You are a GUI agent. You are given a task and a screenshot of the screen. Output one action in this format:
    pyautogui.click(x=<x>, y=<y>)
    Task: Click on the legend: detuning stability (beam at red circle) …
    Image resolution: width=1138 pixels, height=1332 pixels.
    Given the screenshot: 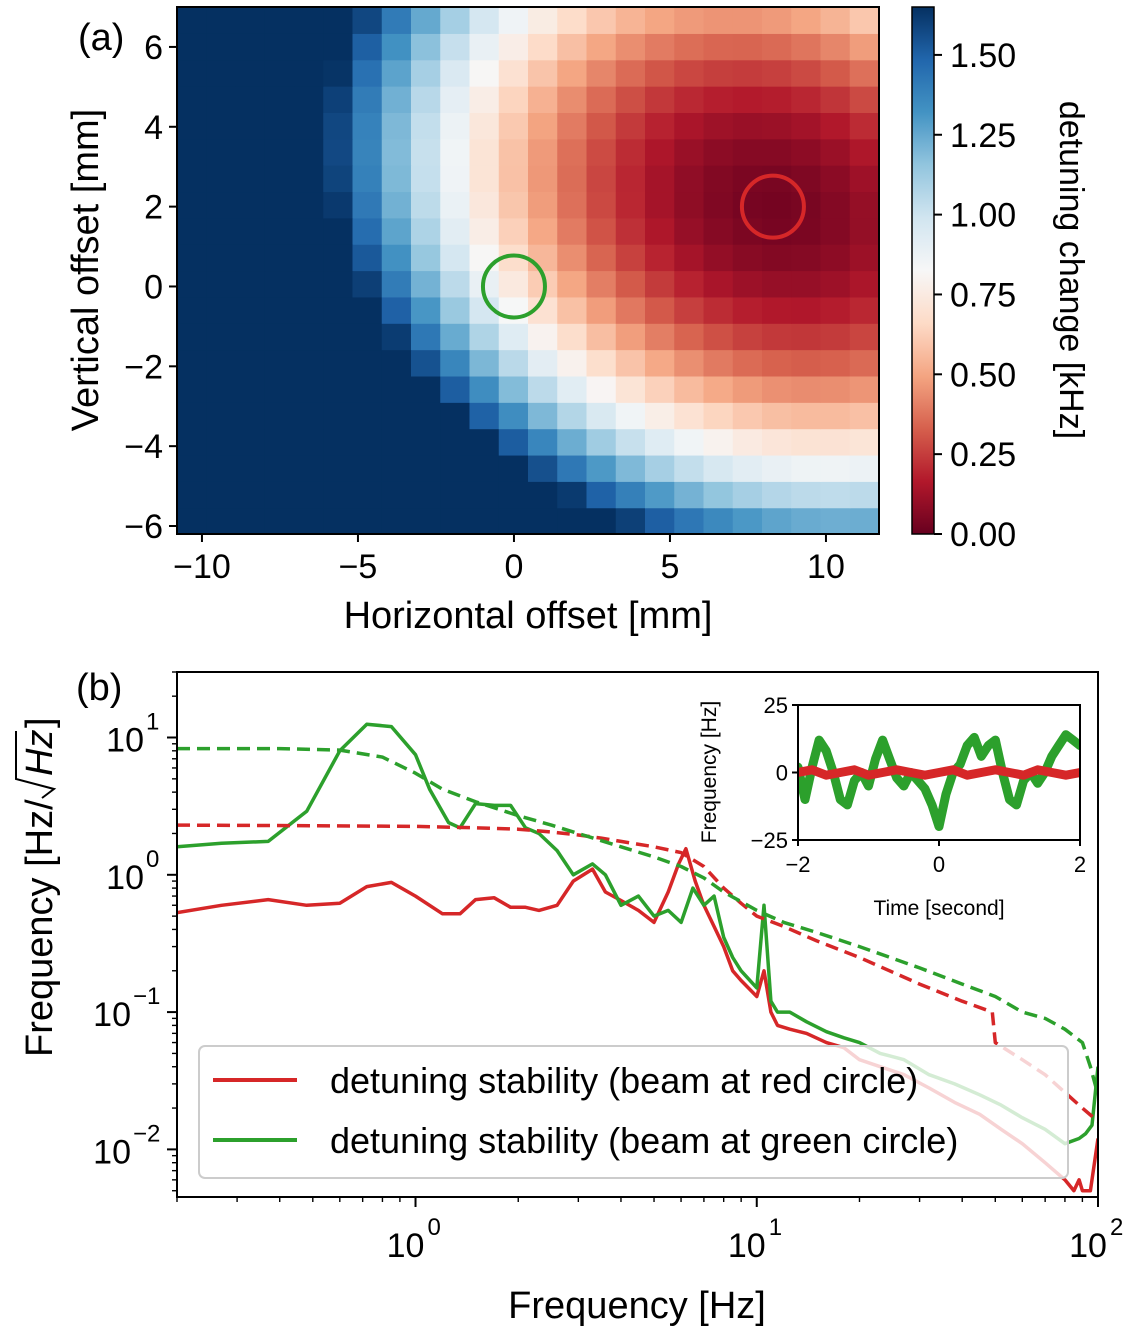 What is the action you would take?
    pyautogui.click(x=633, y=1112)
    